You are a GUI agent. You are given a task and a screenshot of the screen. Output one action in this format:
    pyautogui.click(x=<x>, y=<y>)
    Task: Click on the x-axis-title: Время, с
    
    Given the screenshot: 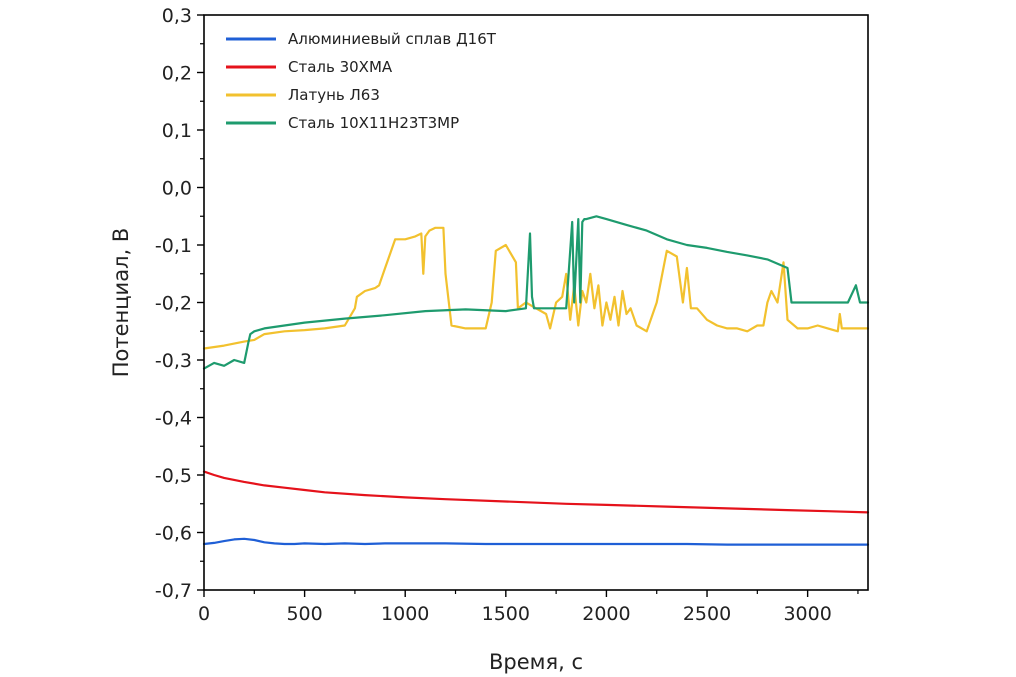 What is the action you would take?
    pyautogui.click(x=536, y=662)
    